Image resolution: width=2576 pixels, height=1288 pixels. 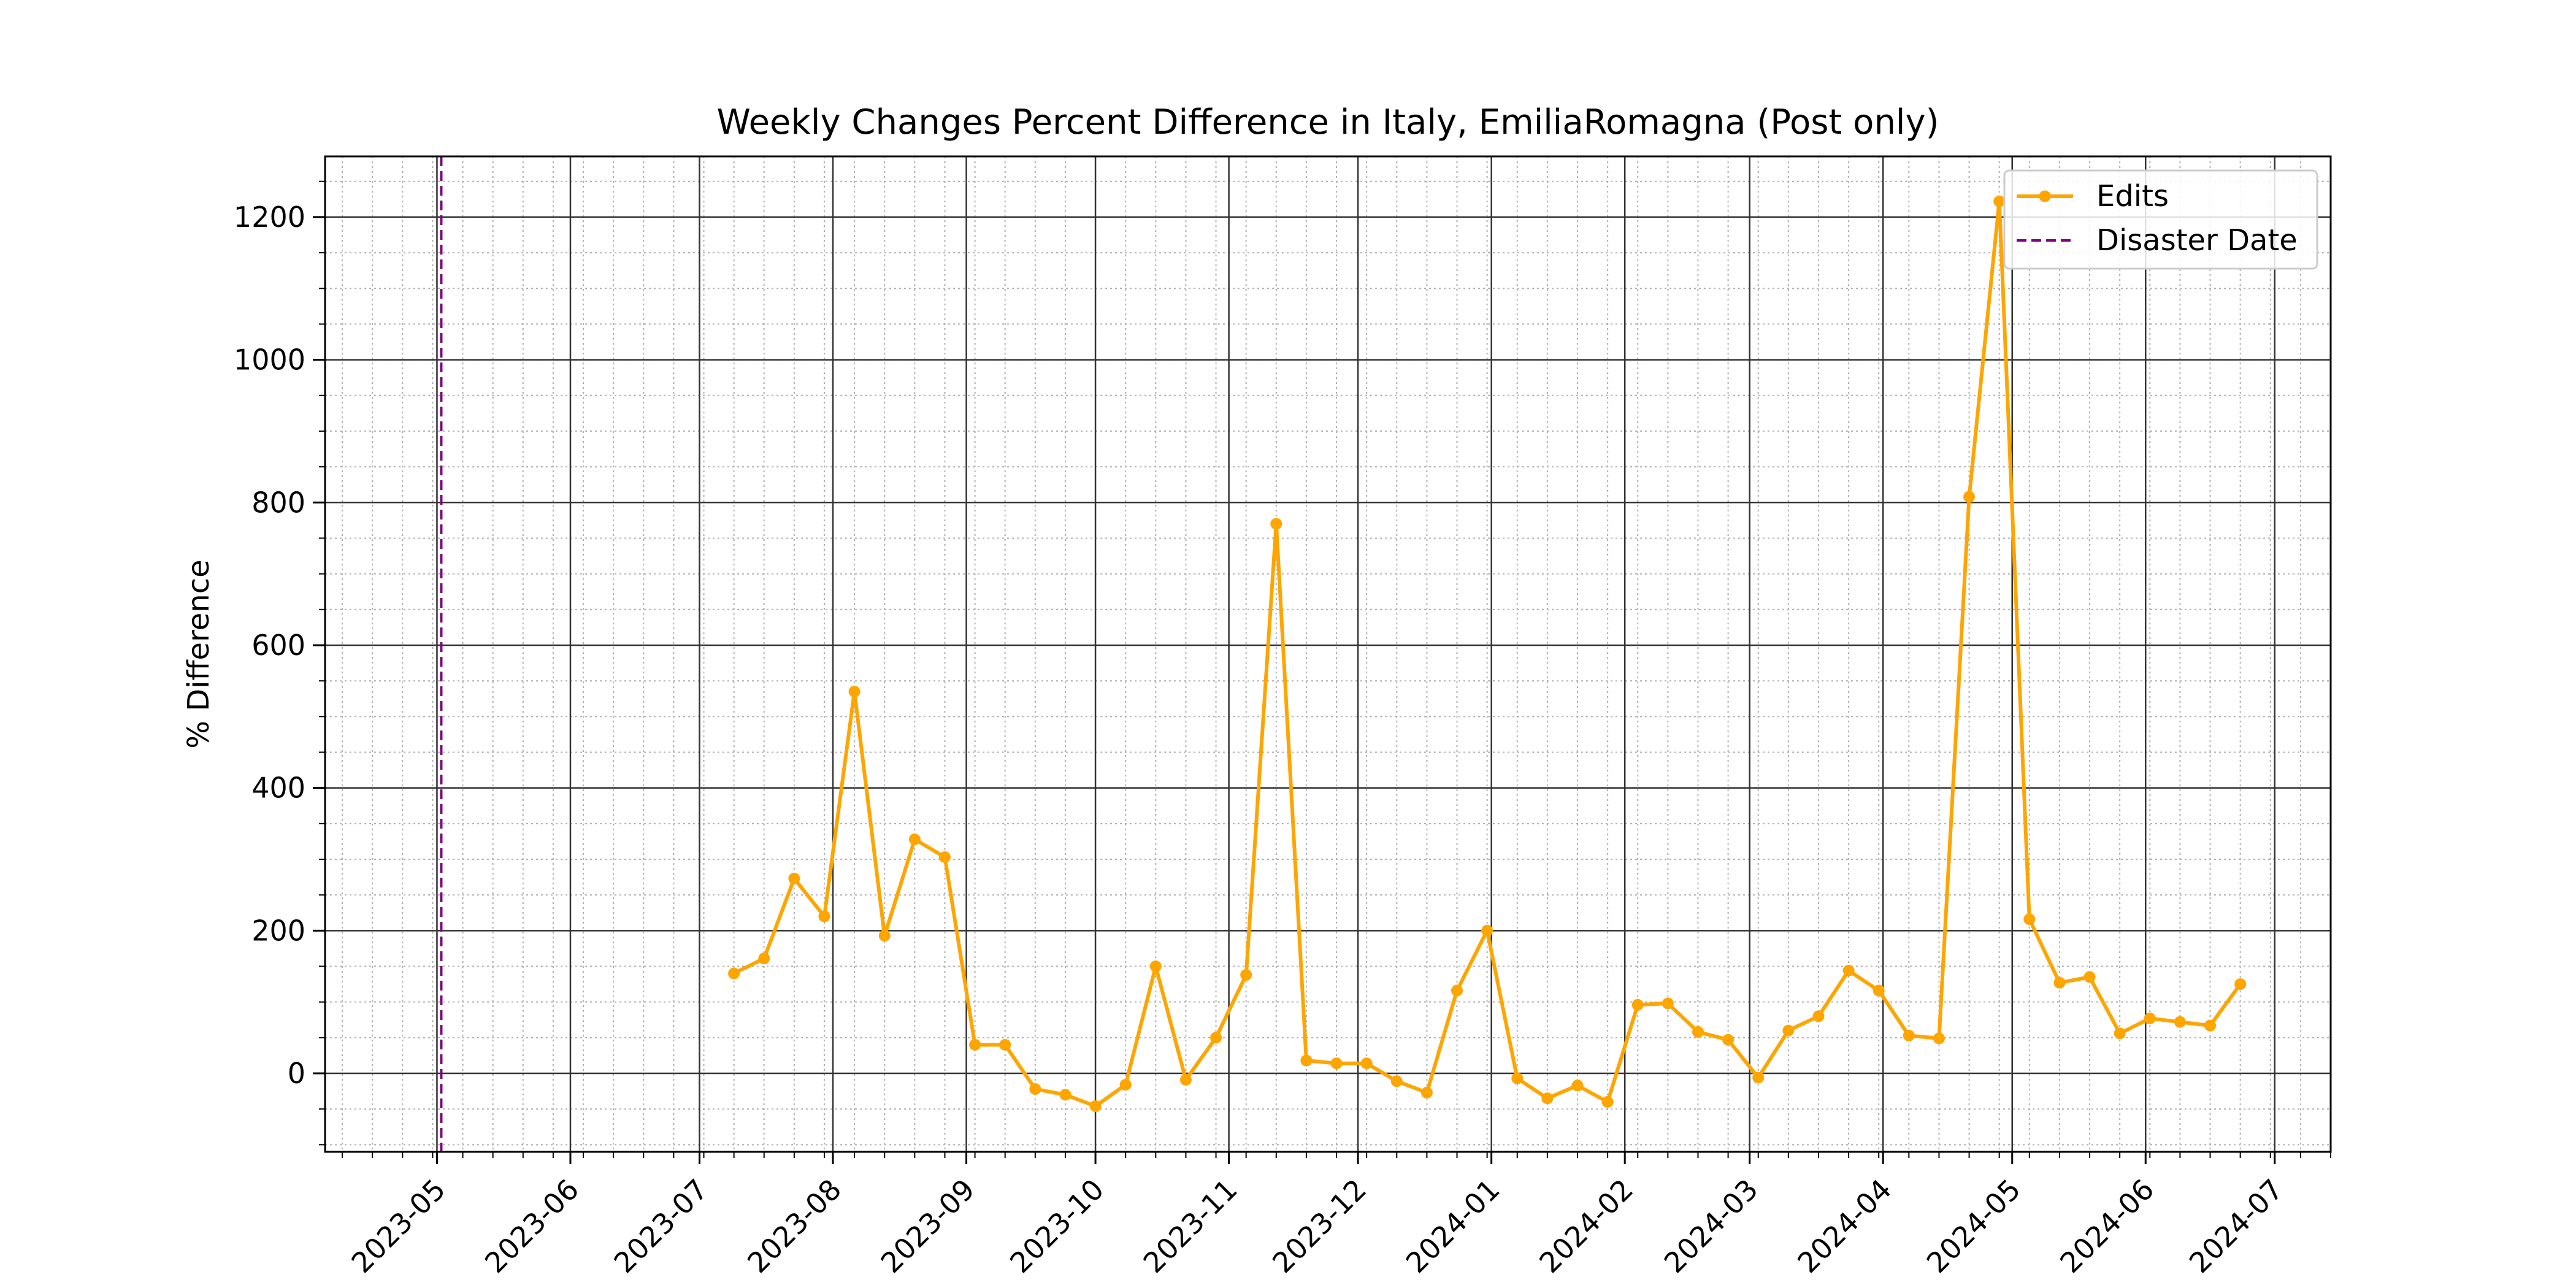 I want to click on y-tick-label: 1000, so click(x=269, y=360).